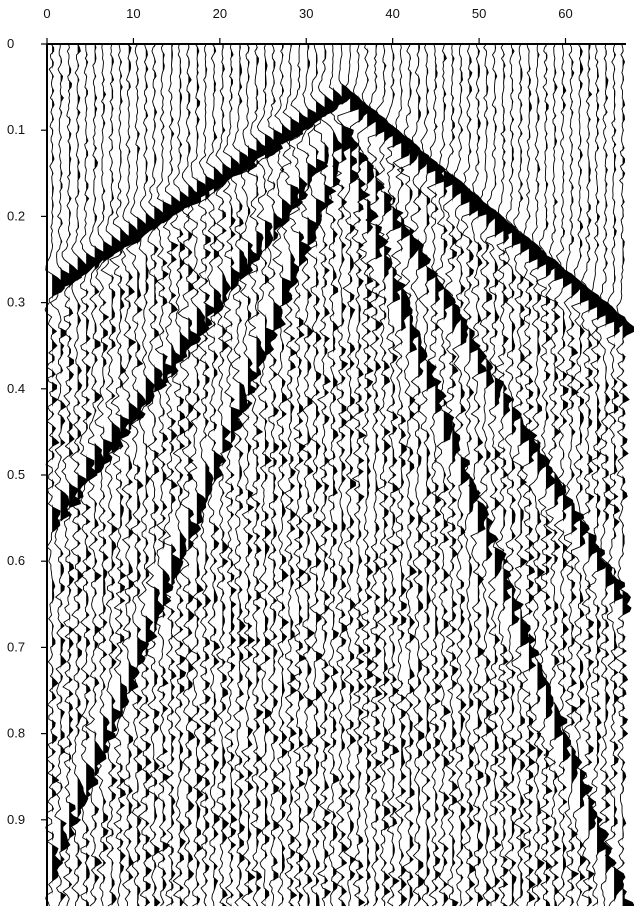  I want to click on x-tick-label: 60, so click(565, 13).